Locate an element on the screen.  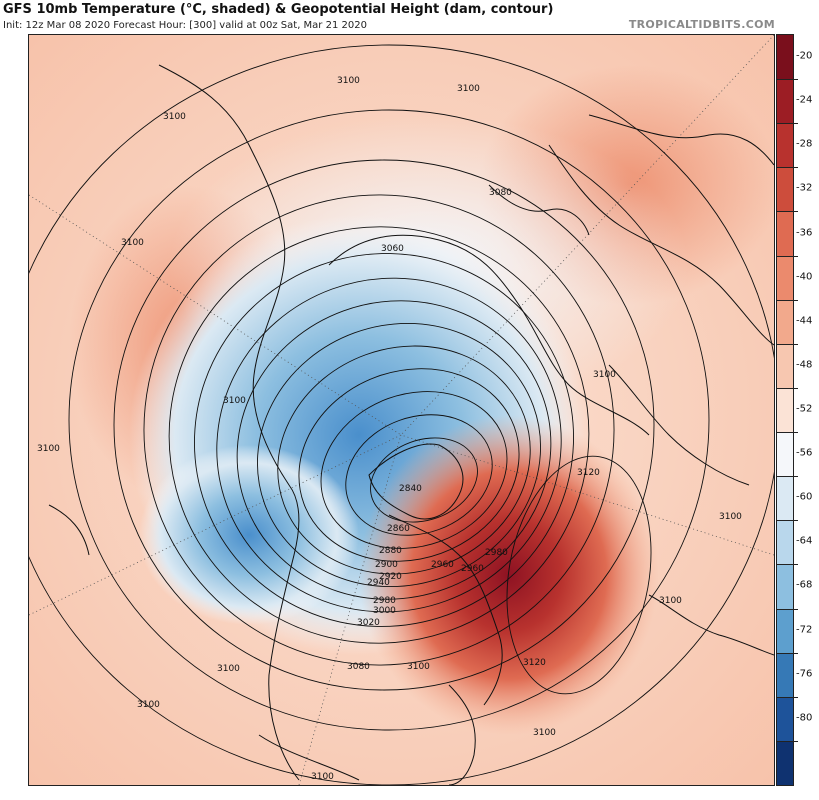
colorbar-tick-label: -60 is located at coordinates (804, 497).